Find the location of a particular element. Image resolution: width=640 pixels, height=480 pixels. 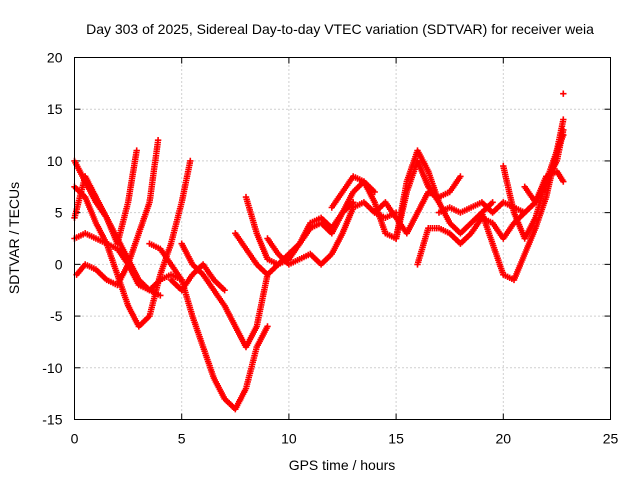

y-tick-label: -5 is located at coordinates (56, 316).